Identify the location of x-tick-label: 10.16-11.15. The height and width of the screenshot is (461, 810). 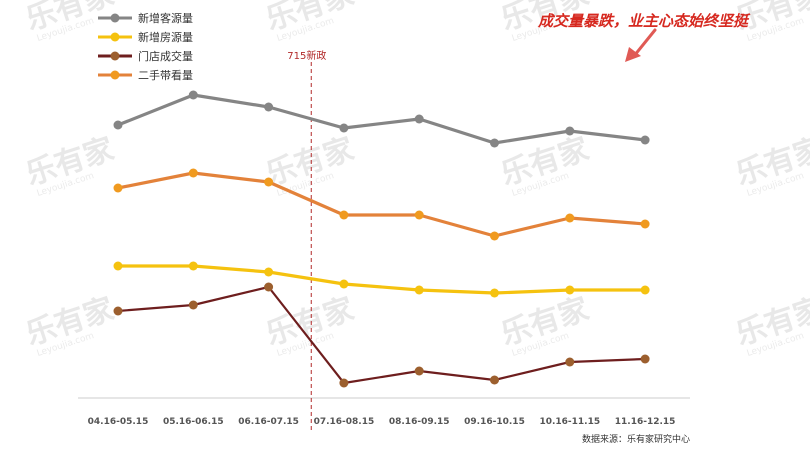
(569, 422).